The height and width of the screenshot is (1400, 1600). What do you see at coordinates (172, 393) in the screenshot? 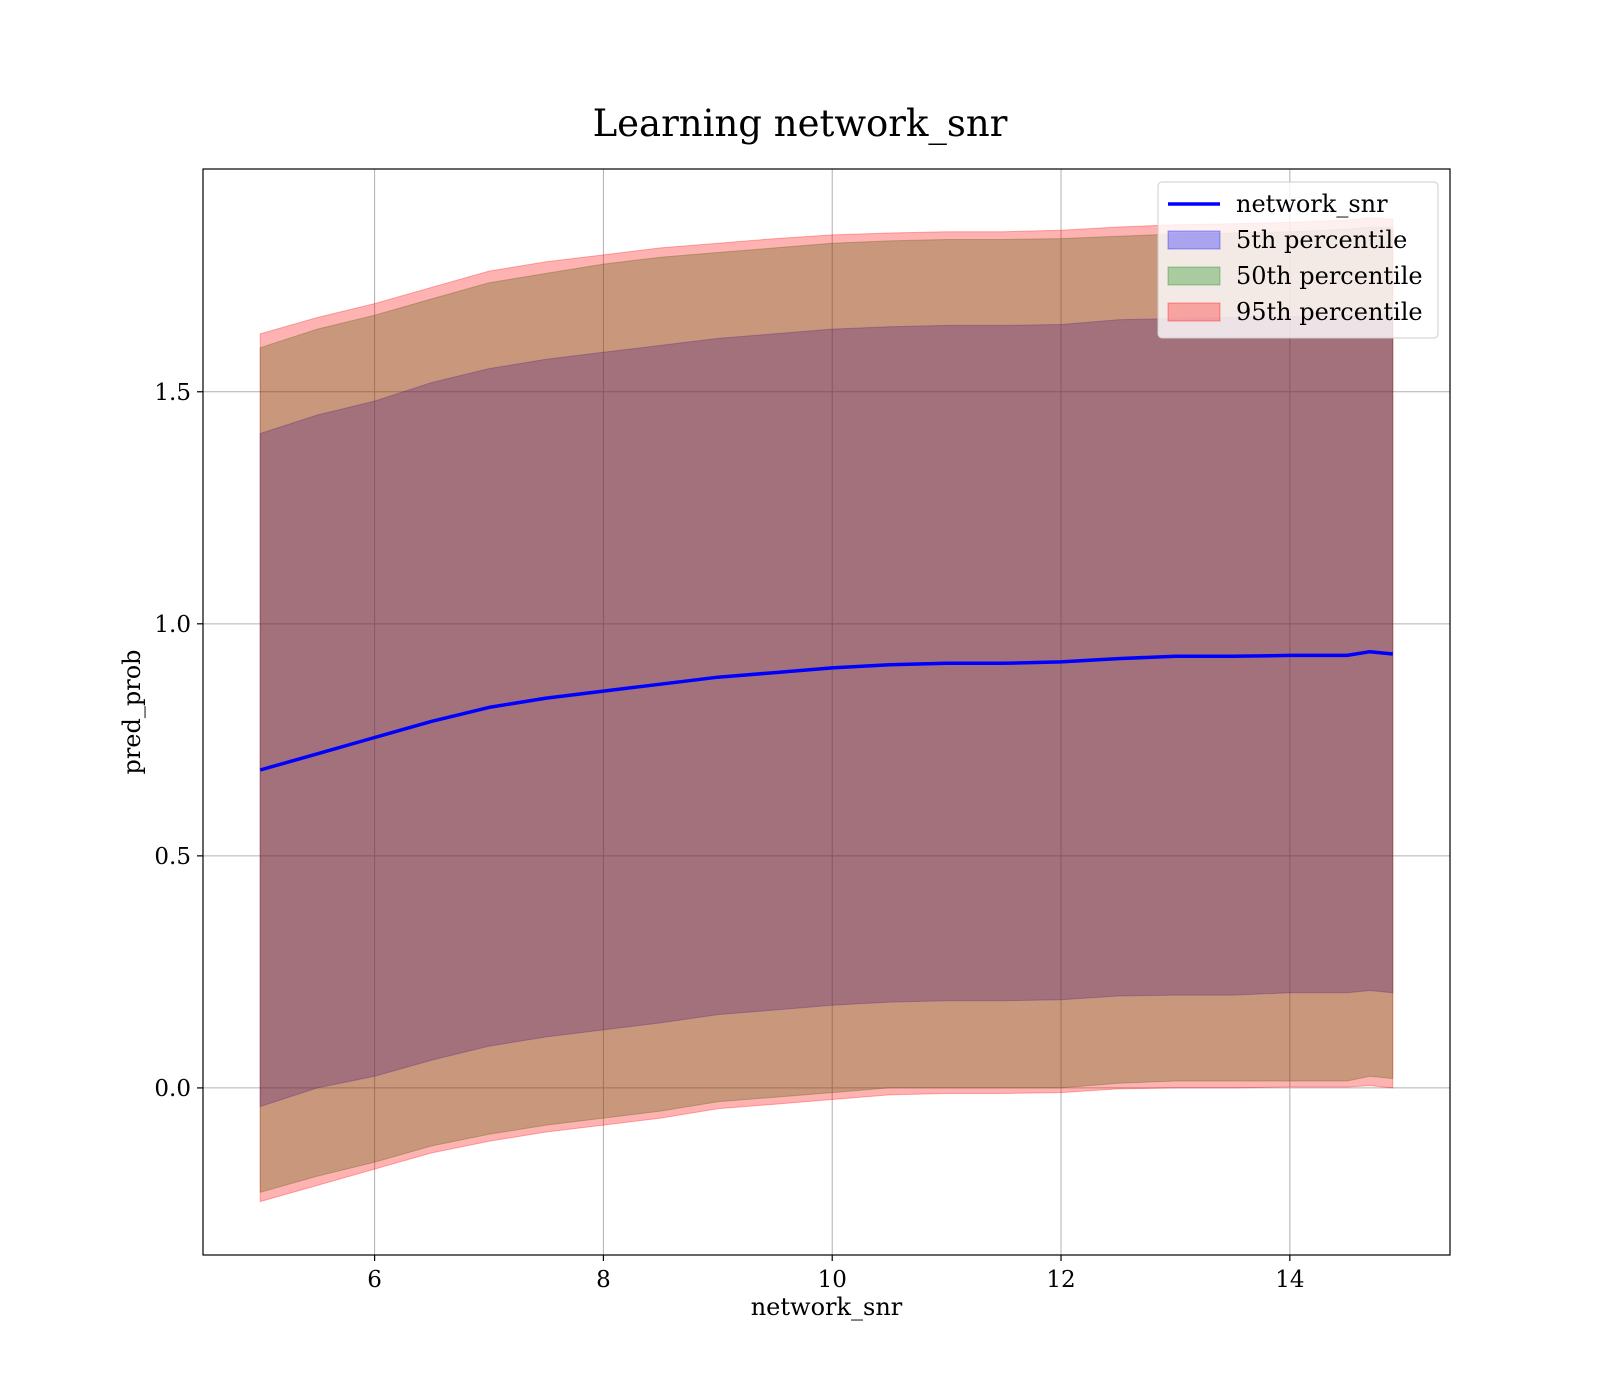
I see `y-tick-label: 1.5` at bounding box center [172, 393].